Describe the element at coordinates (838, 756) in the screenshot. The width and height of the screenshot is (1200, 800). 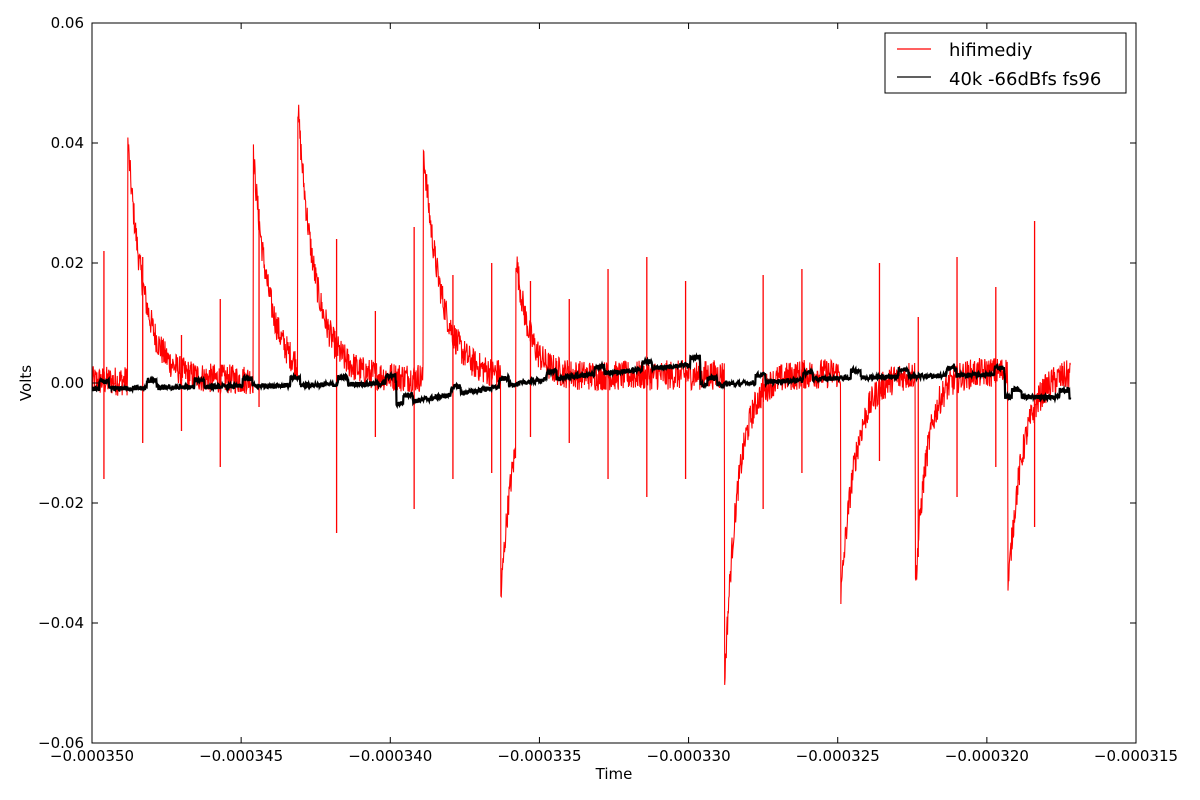
I see `x-tick-label: −0.000325` at that location.